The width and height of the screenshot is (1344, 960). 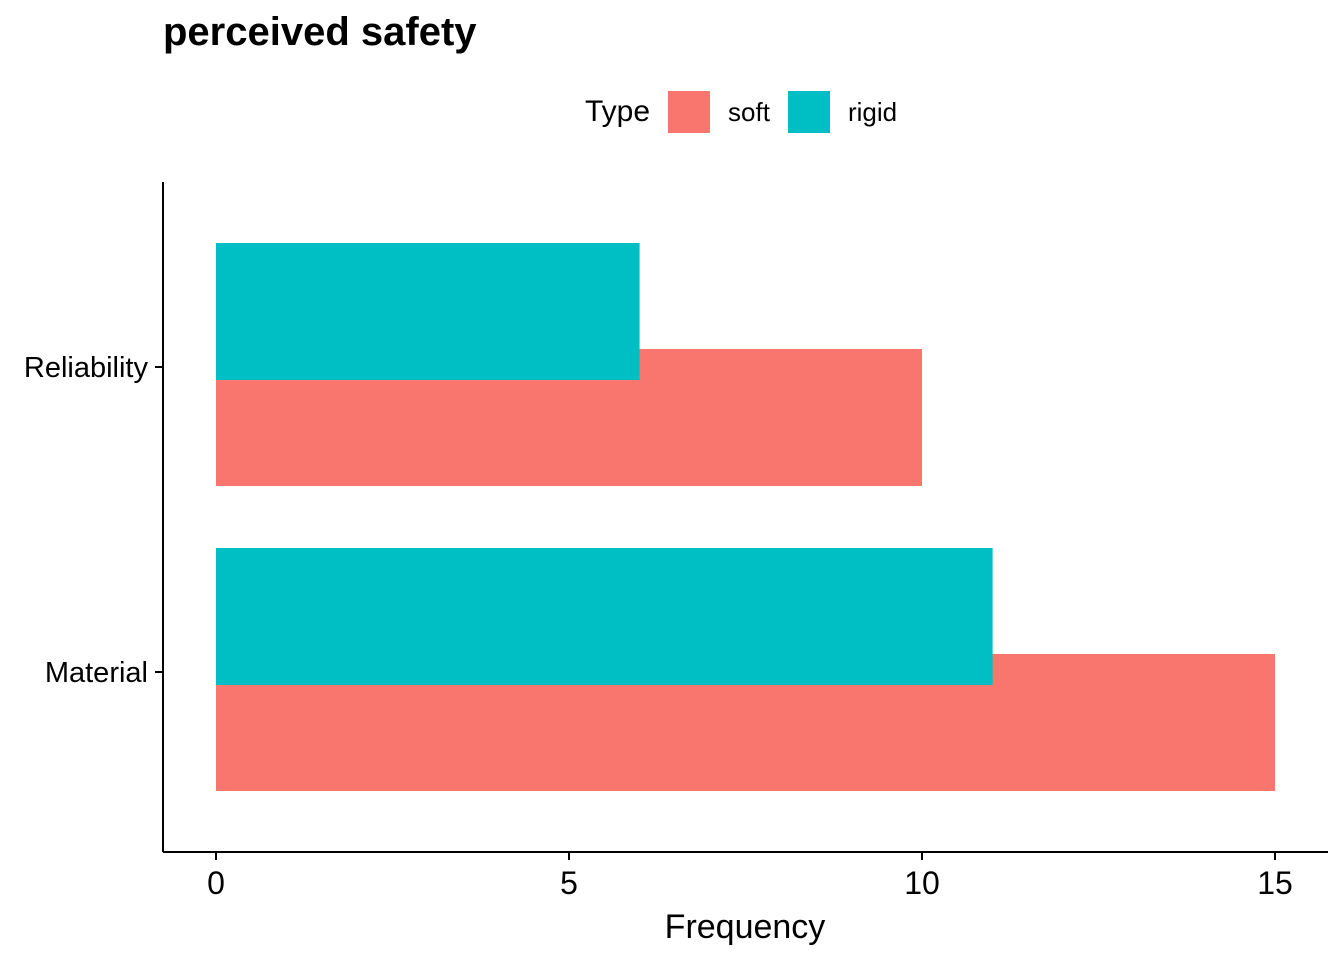 I want to click on legend-label-soft: soft, so click(x=749, y=111).